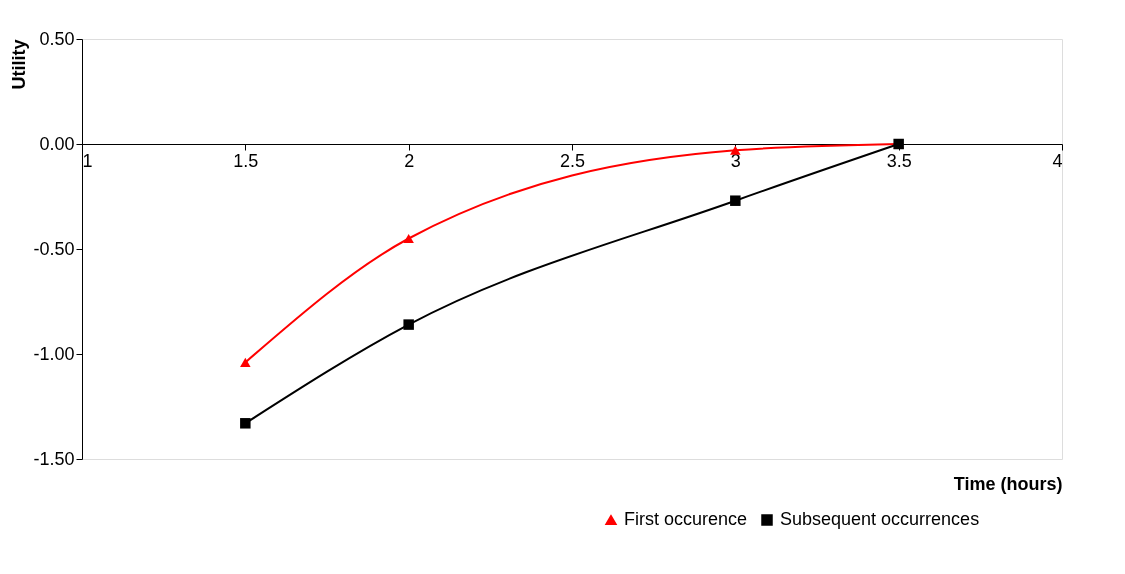 This screenshot has height=574, width=1125. I want to click on x-tick-label: 4, so click(1057, 160).